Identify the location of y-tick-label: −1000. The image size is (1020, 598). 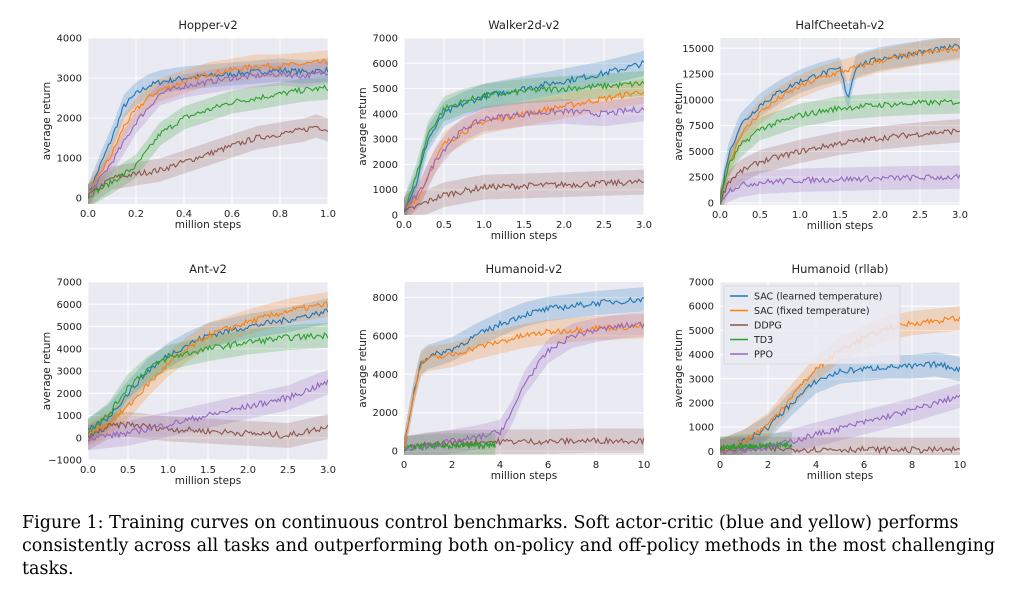
(65, 461).